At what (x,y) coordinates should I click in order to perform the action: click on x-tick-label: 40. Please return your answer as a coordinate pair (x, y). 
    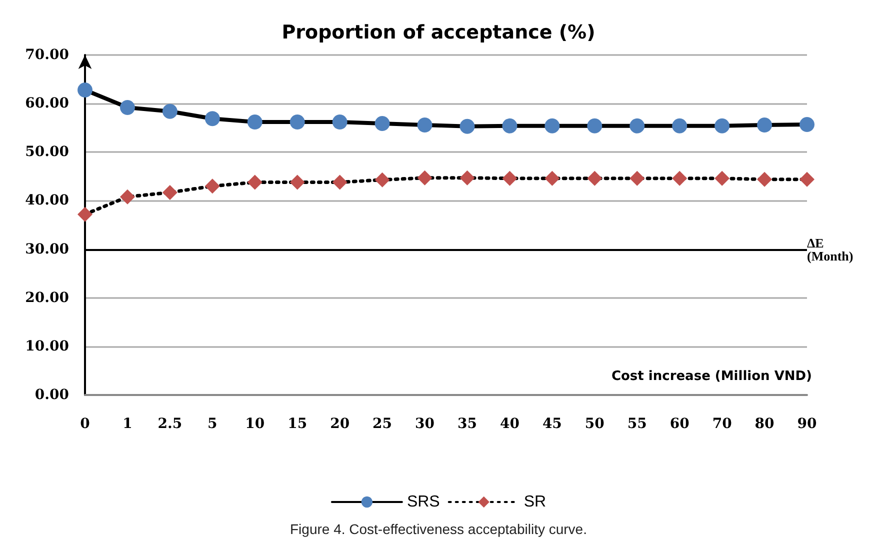
    Looking at the image, I should click on (510, 424).